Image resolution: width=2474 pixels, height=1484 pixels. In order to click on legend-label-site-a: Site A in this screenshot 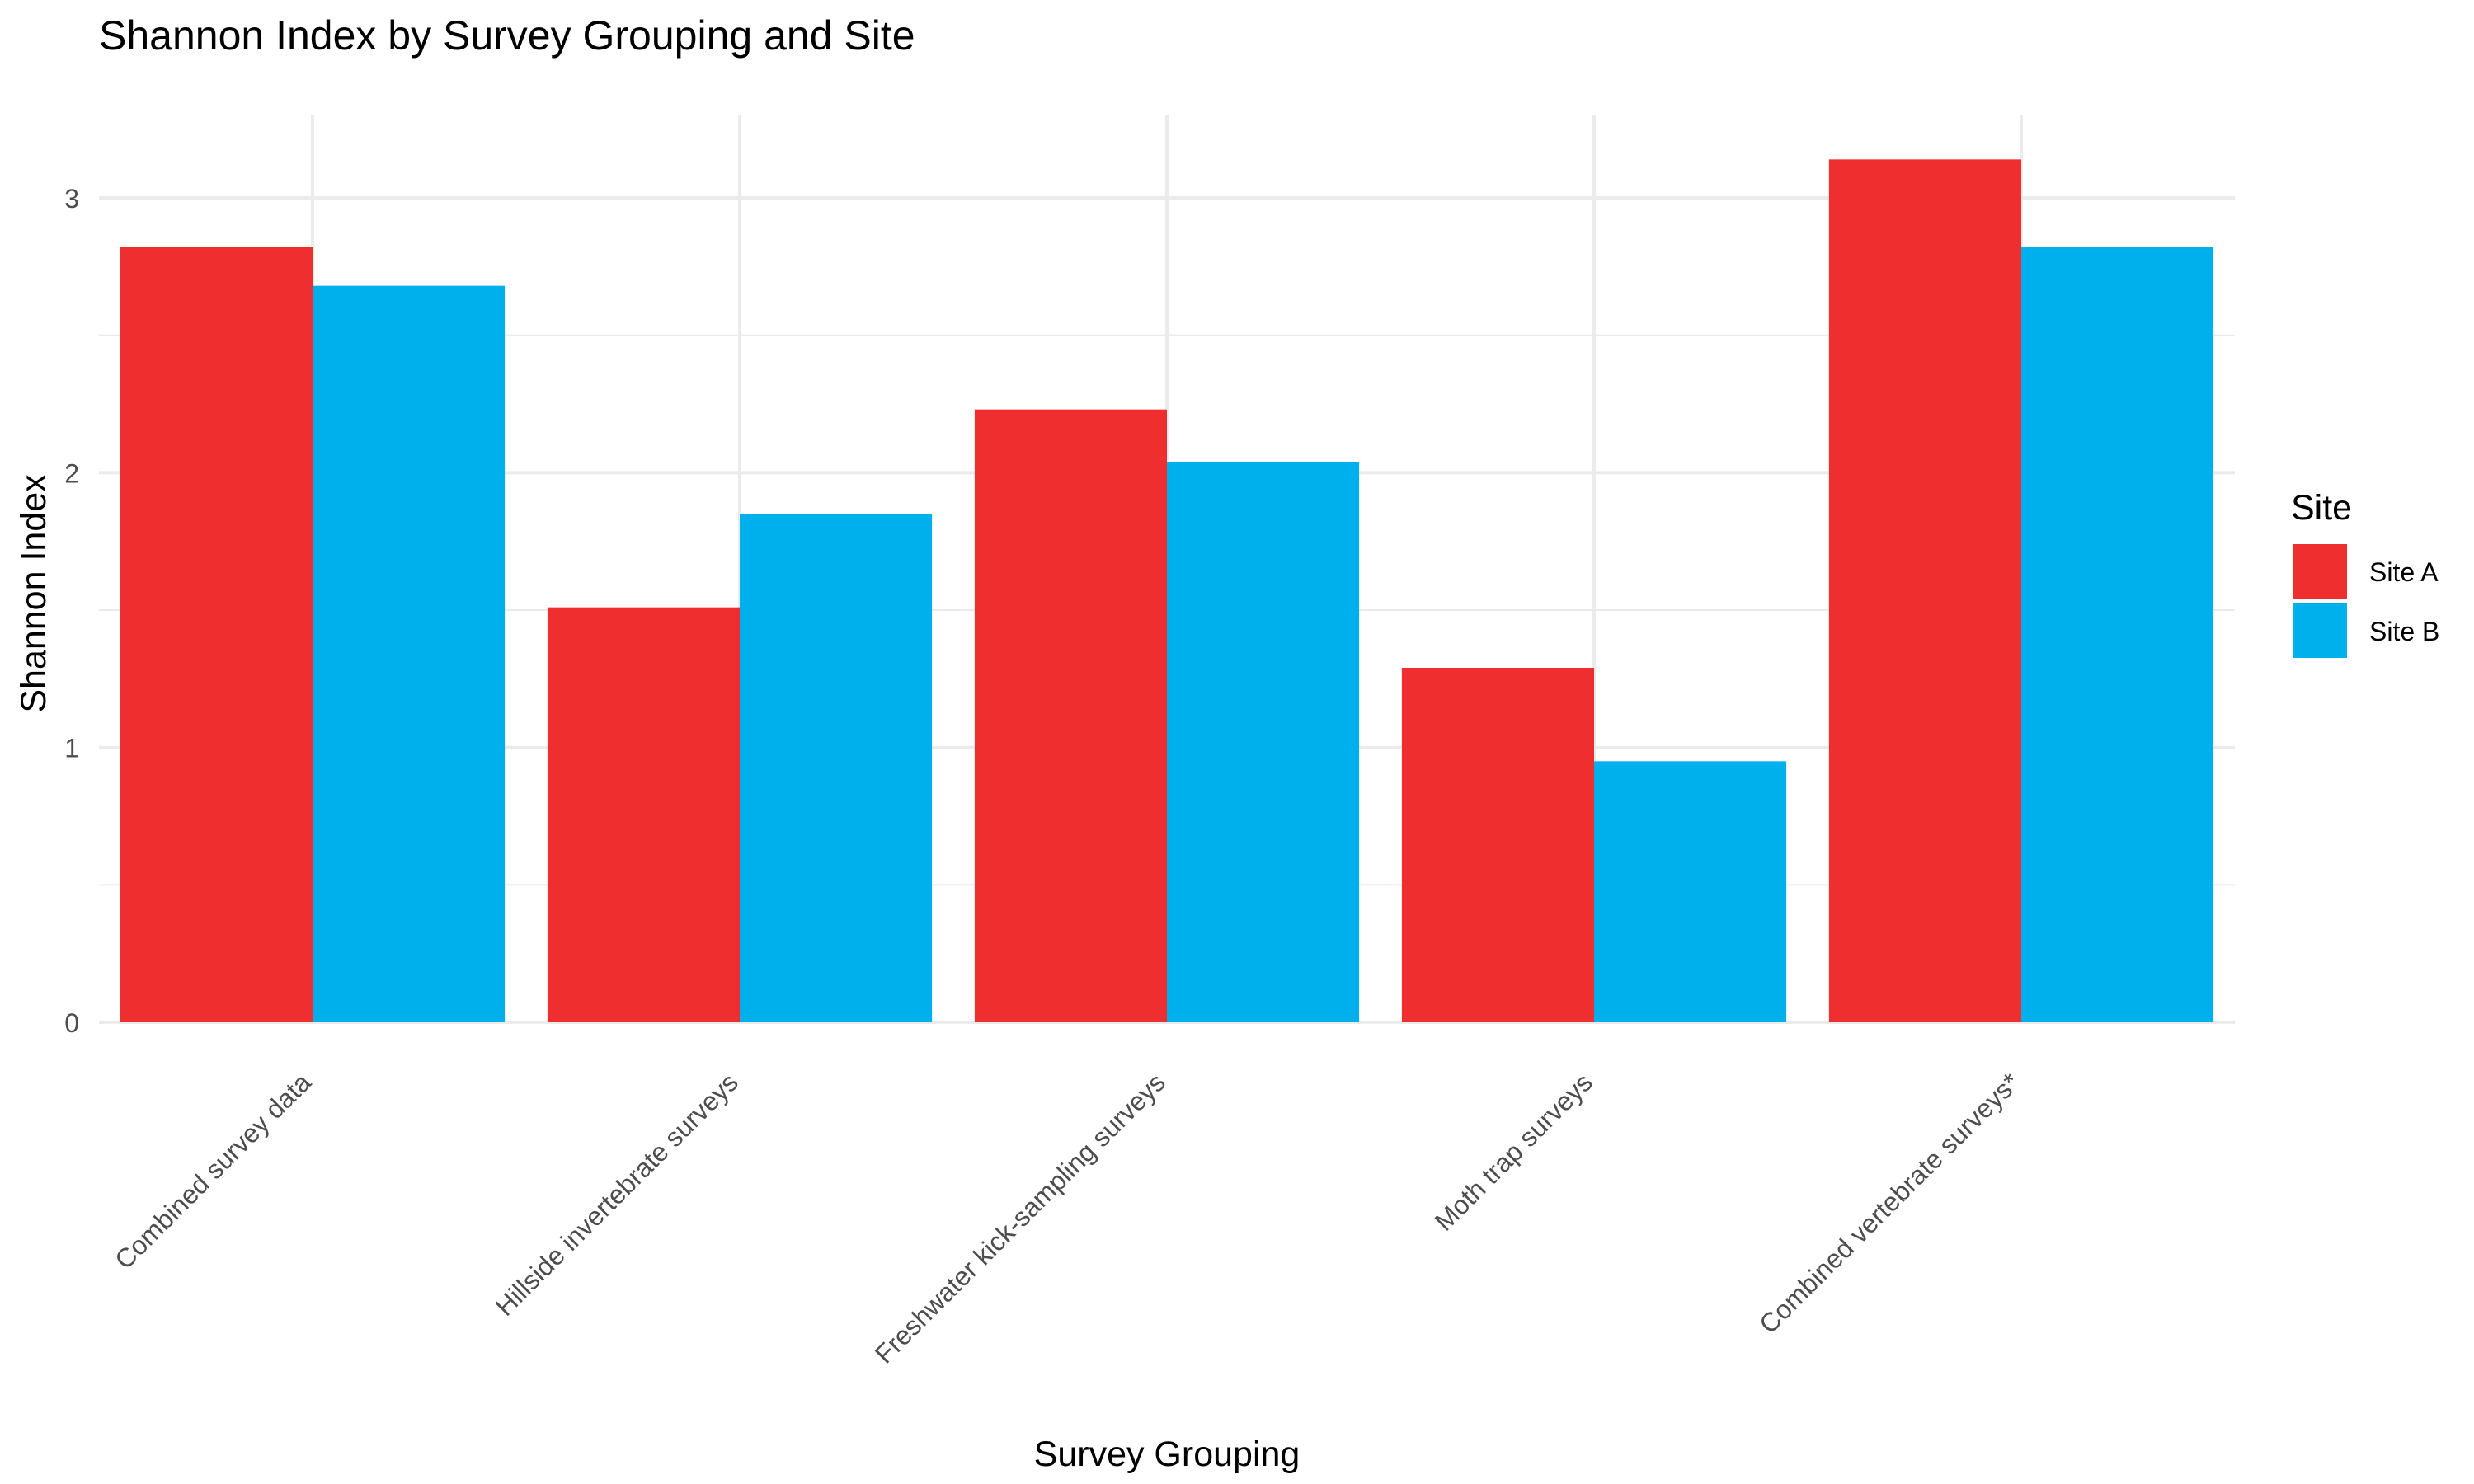, I will do `click(2404, 572)`.